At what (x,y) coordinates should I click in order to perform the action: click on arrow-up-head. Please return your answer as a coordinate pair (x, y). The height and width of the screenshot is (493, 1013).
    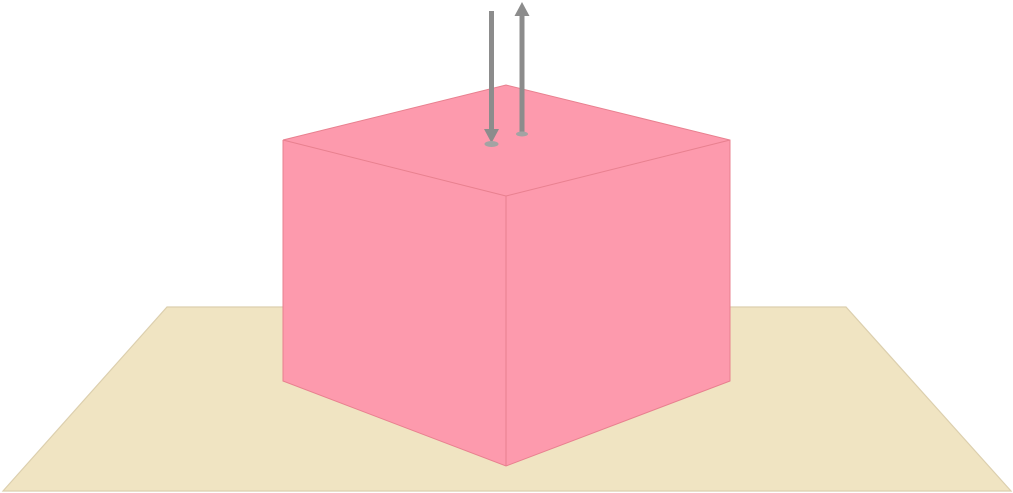
    Looking at the image, I should click on (522, 9).